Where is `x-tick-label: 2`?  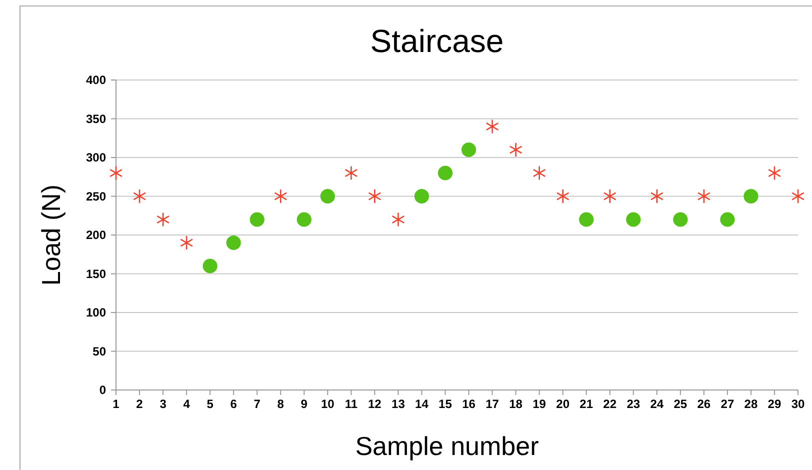 x-tick-label: 2 is located at coordinates (140, 404).